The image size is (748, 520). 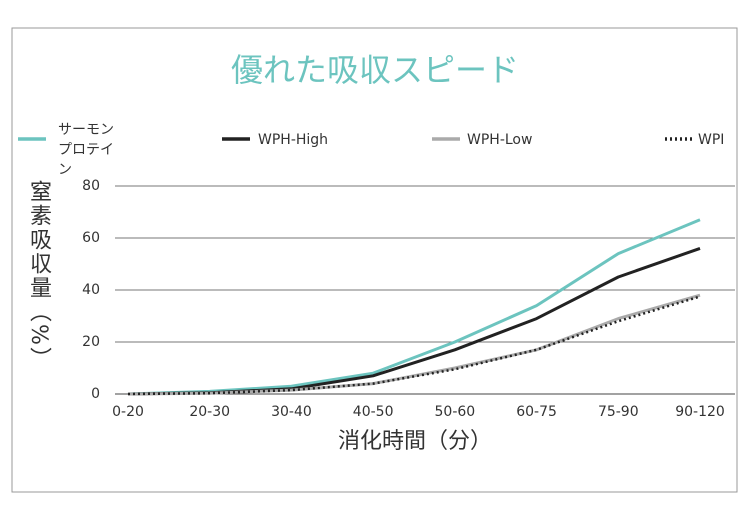 I want to click on x-tick-label: 40-50, so click(x=373, y=412).